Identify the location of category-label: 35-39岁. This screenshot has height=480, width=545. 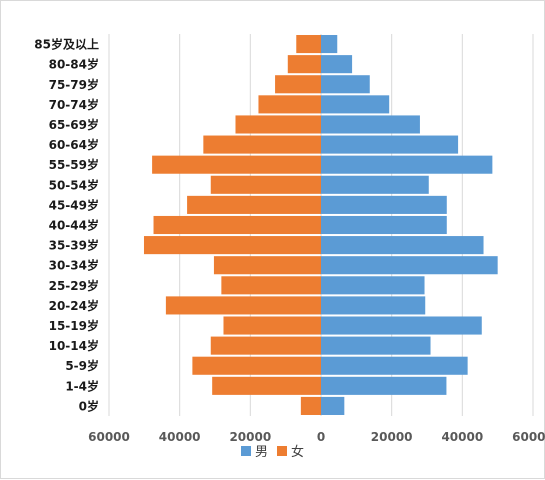
(74, 245).